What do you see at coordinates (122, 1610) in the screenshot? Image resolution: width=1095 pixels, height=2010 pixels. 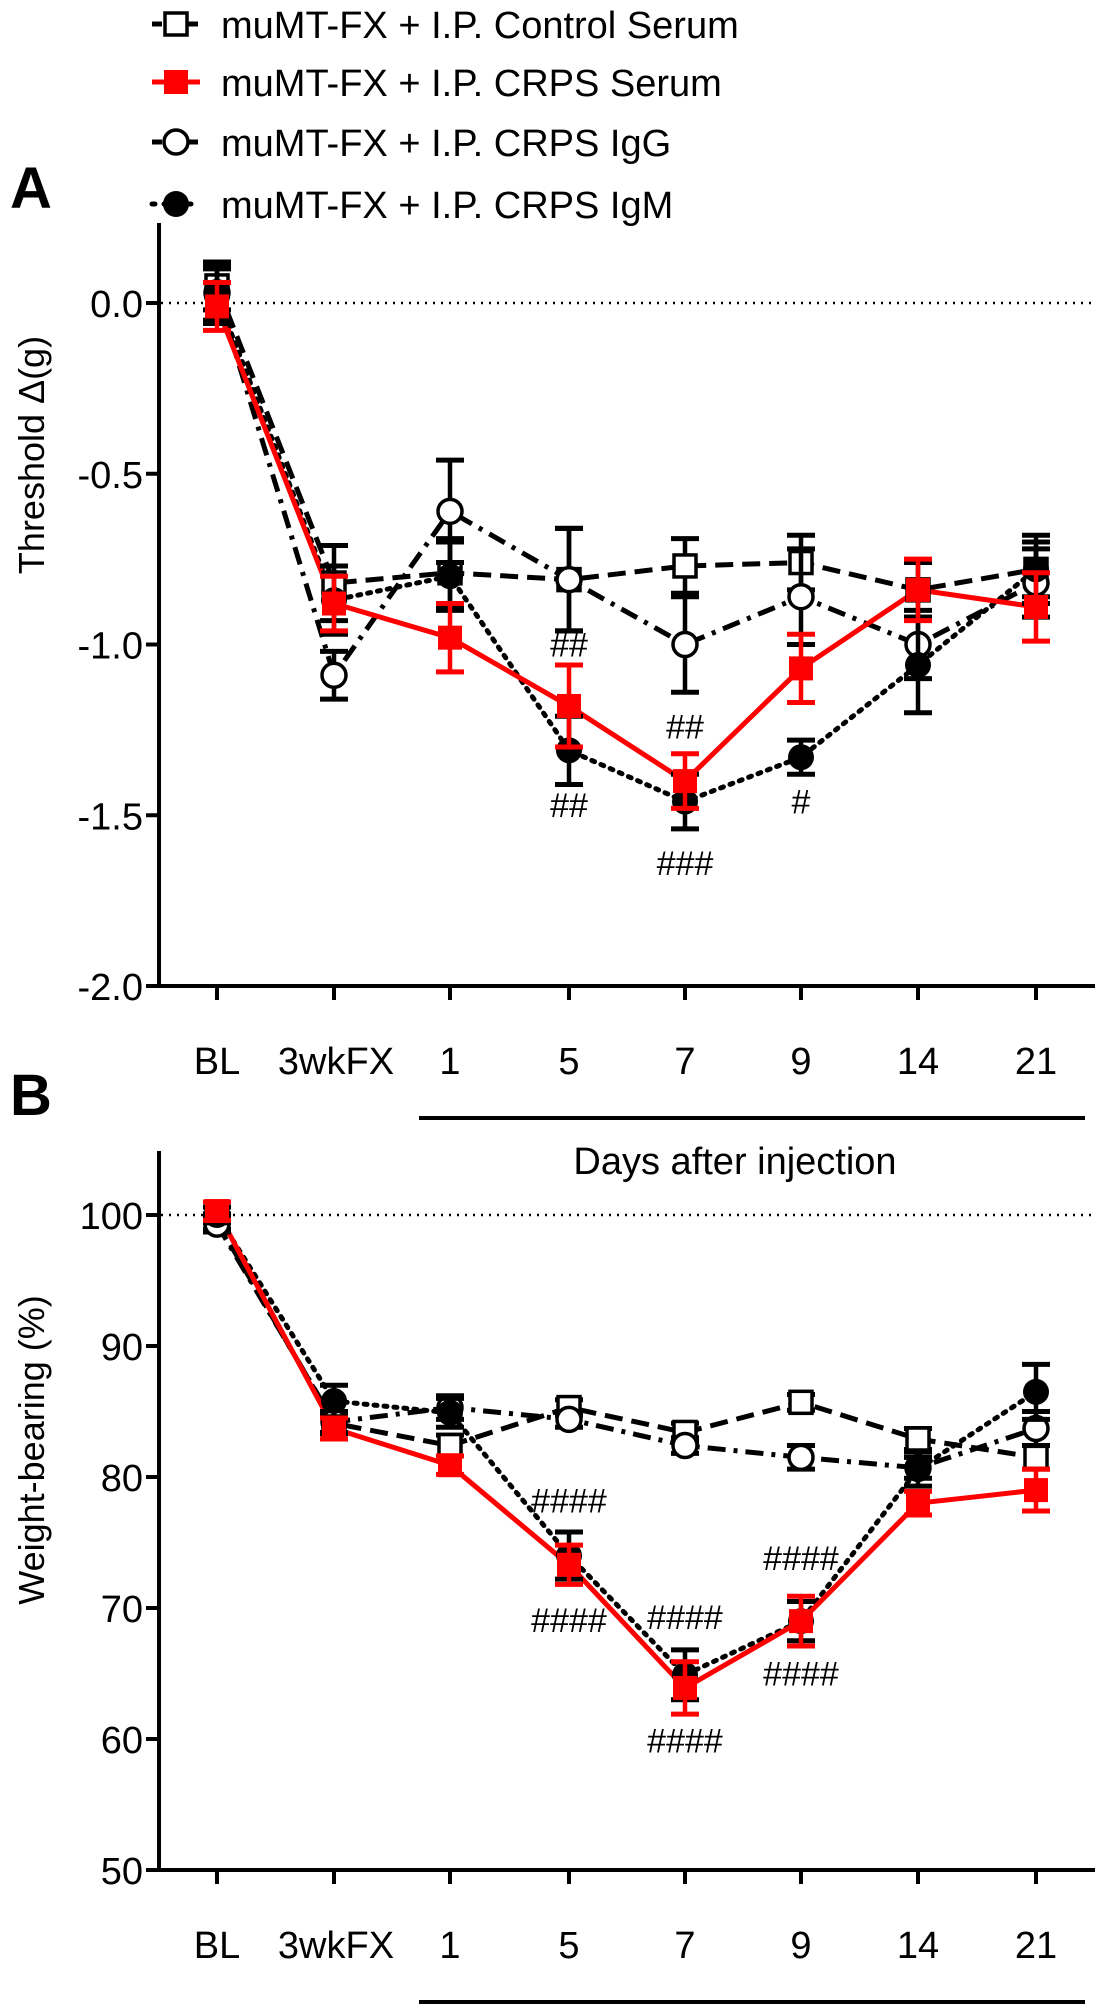 I see `y-tick-label: 70` at bounding box center [122, 1610].